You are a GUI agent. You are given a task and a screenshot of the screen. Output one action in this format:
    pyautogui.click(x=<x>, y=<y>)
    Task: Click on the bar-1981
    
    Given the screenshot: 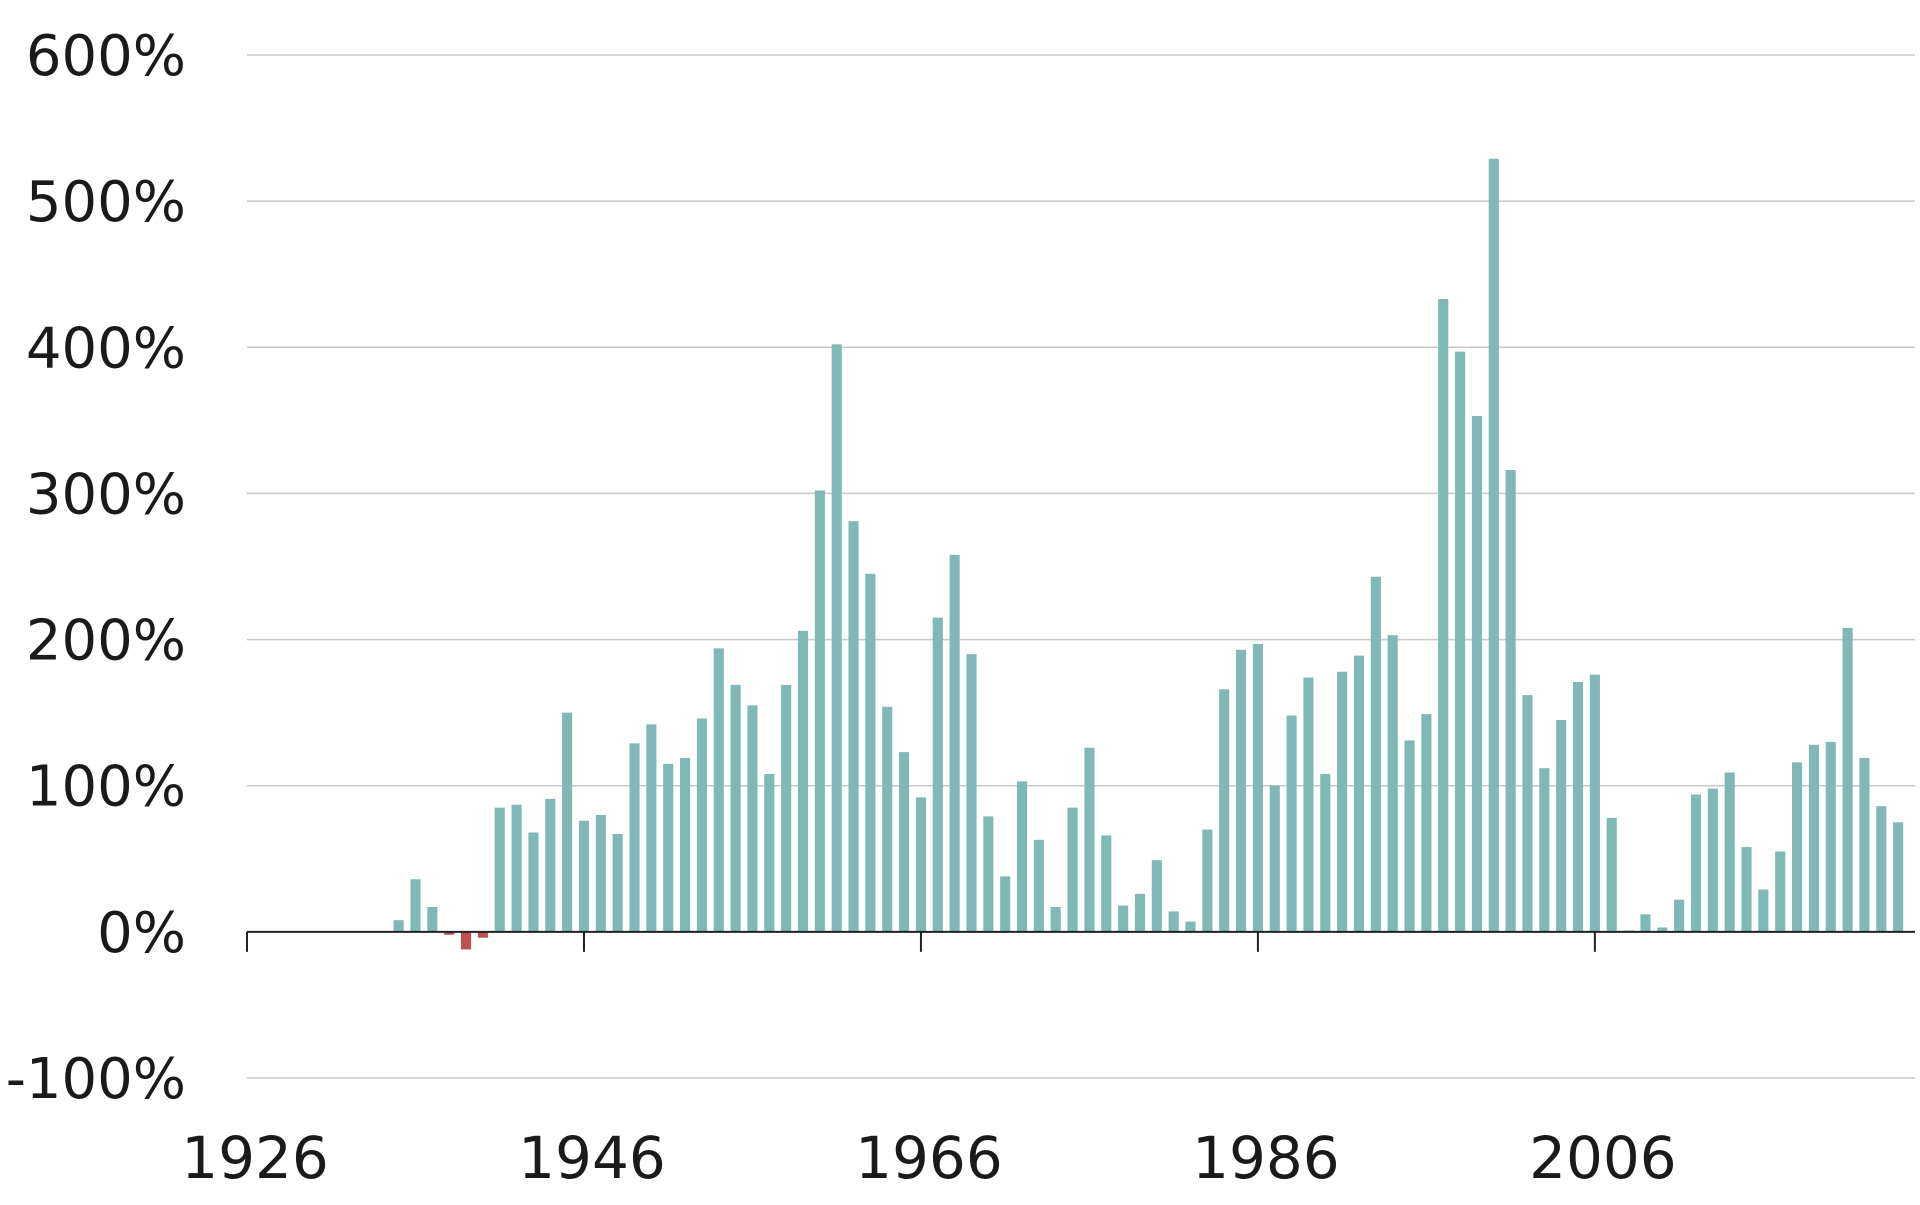 What is the action you would take?
    pyautogui.click(x=1173, y=921)
    